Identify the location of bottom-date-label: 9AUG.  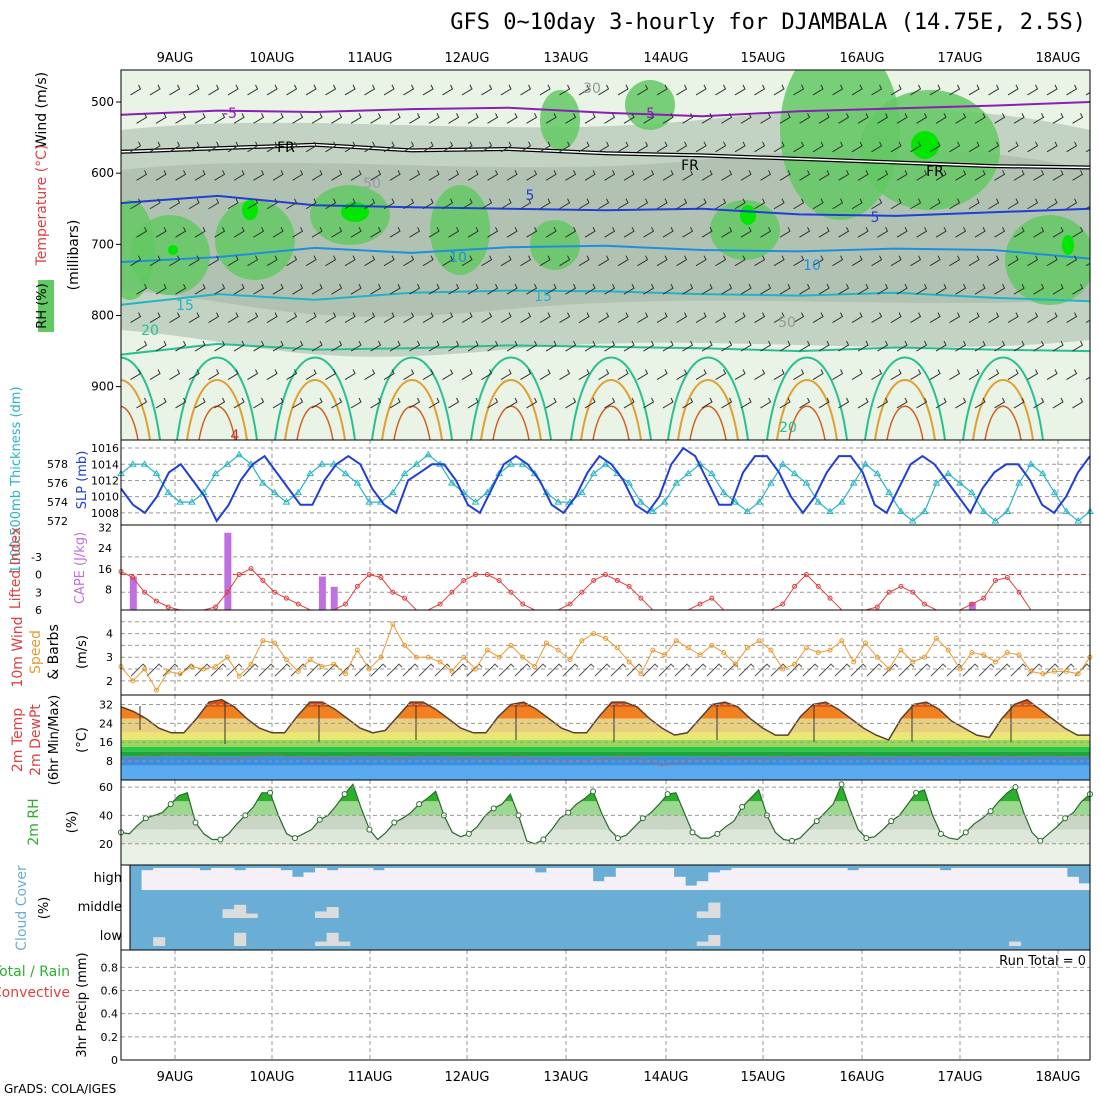
(175, 1077).